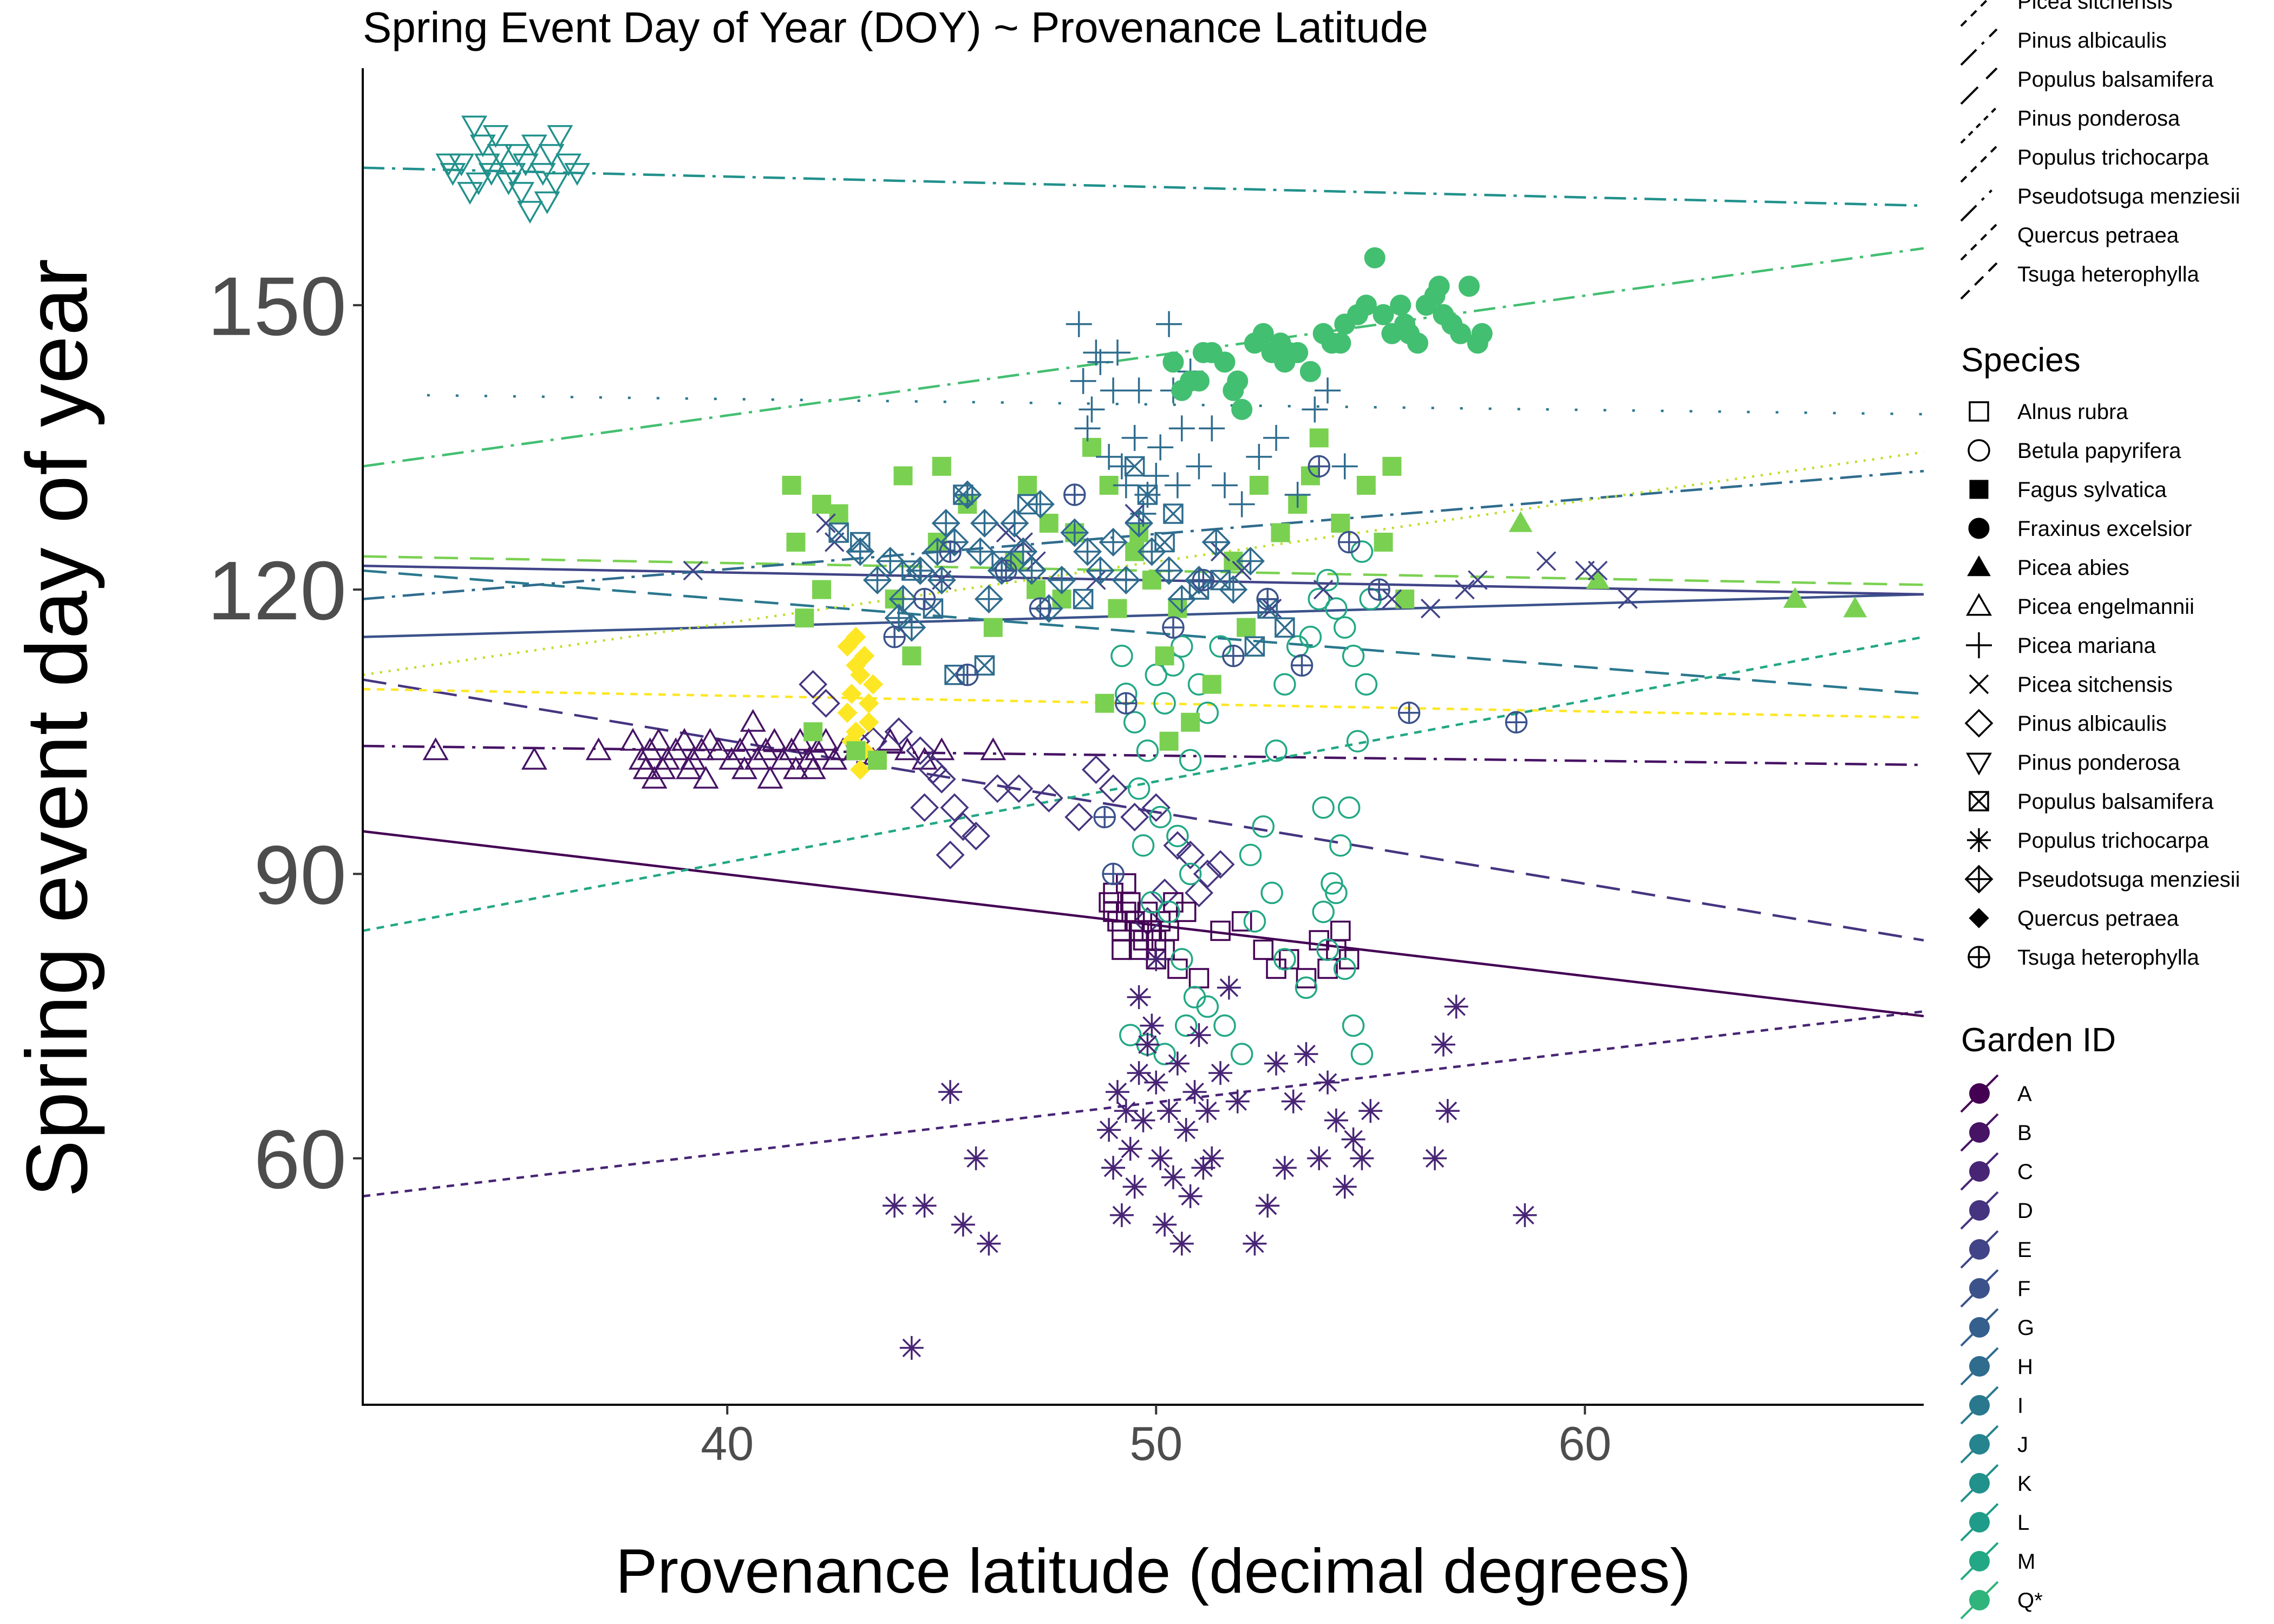  What do you see at coordinates (2071, 685) in the screenshot?
I see `species-legend-item-picea-sitchensis: Picea sitchensis` at bounding box center [2071, 685].